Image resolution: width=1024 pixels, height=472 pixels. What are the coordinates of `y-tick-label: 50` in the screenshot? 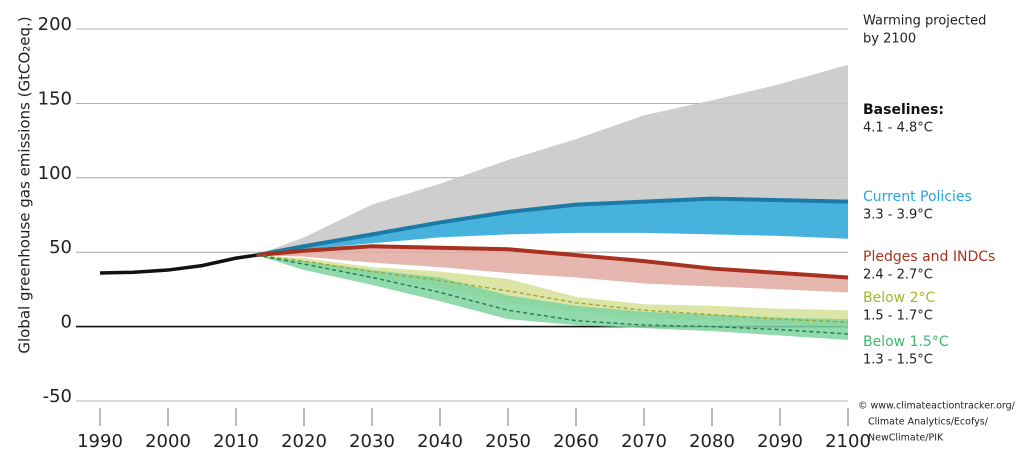 It's located at (60, 247).